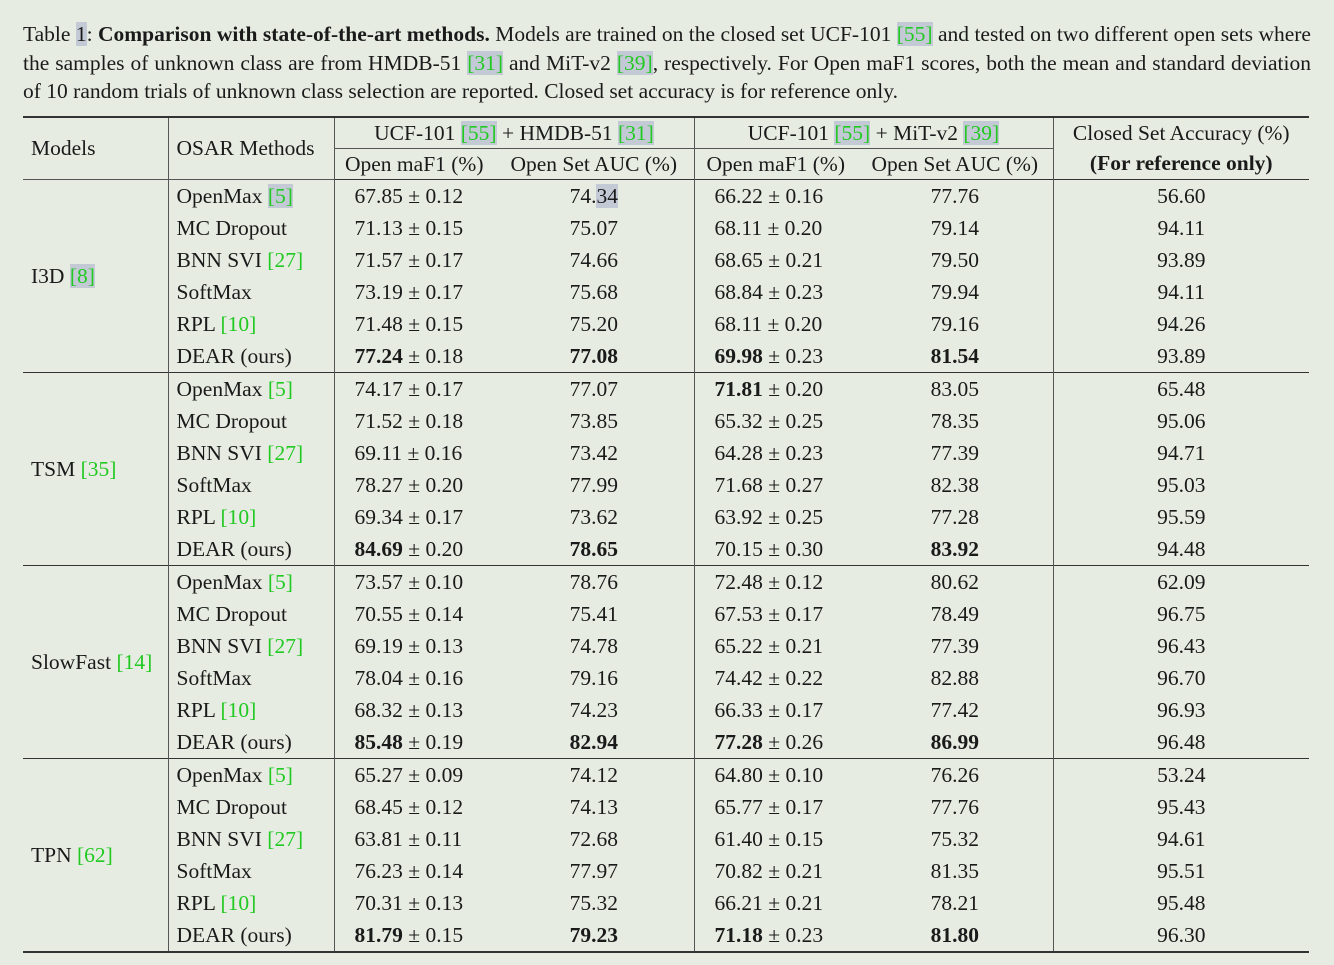 The height and width of the screenshot is (965, 1334). What do you see at coordinates (444, 645) in the screenshot?
I see `maf1-std: 0.13` at bounding box center [444, 645].